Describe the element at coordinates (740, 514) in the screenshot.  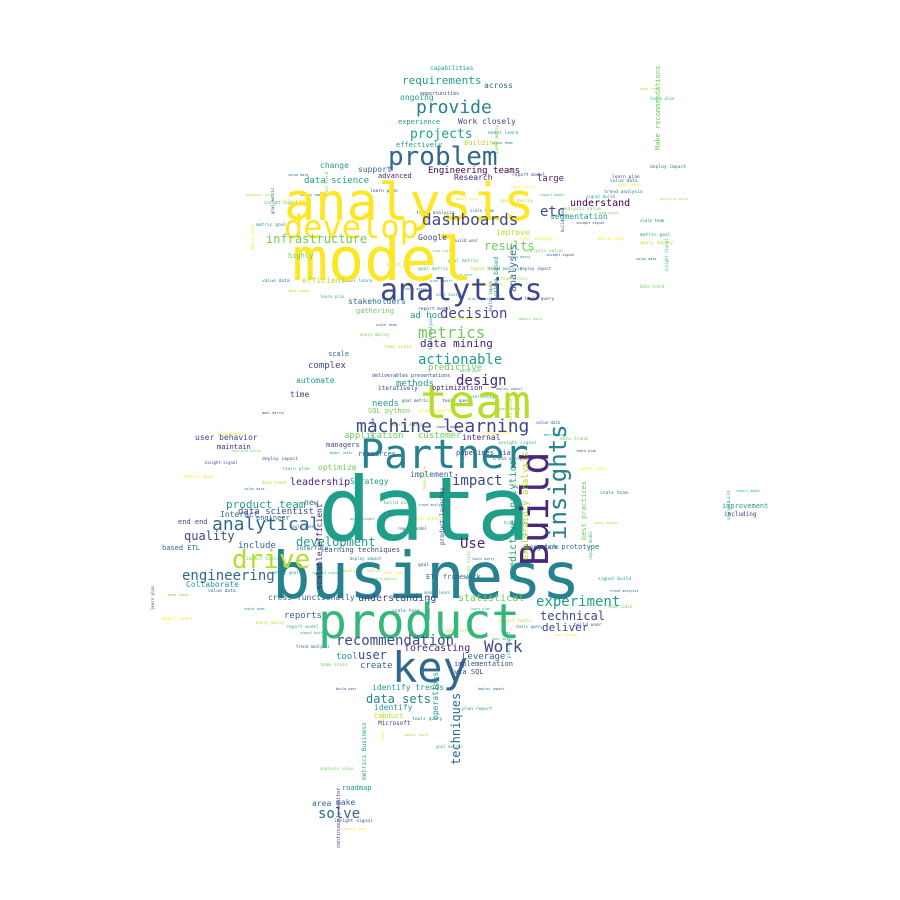
I see `cloud-word: including` at that location.